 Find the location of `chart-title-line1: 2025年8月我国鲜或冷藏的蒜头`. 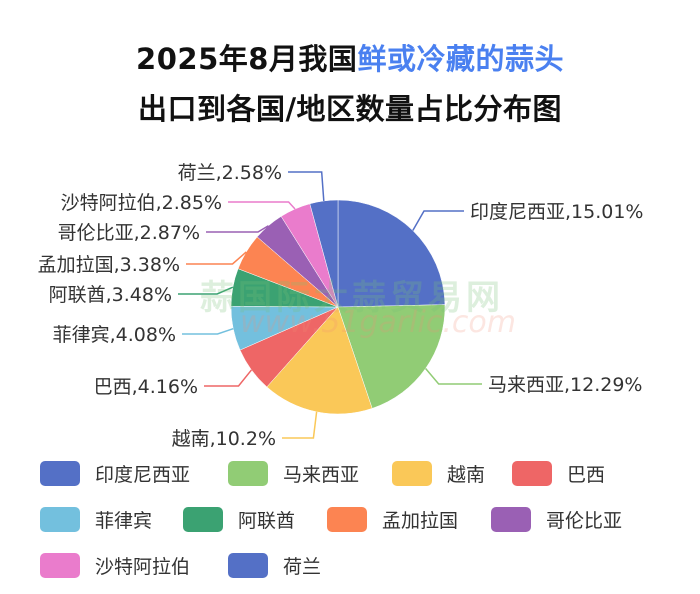

chart-title-line1: 2025年8月我国鲜或冷藏的蒜头 is located at coordinates (350, 57).